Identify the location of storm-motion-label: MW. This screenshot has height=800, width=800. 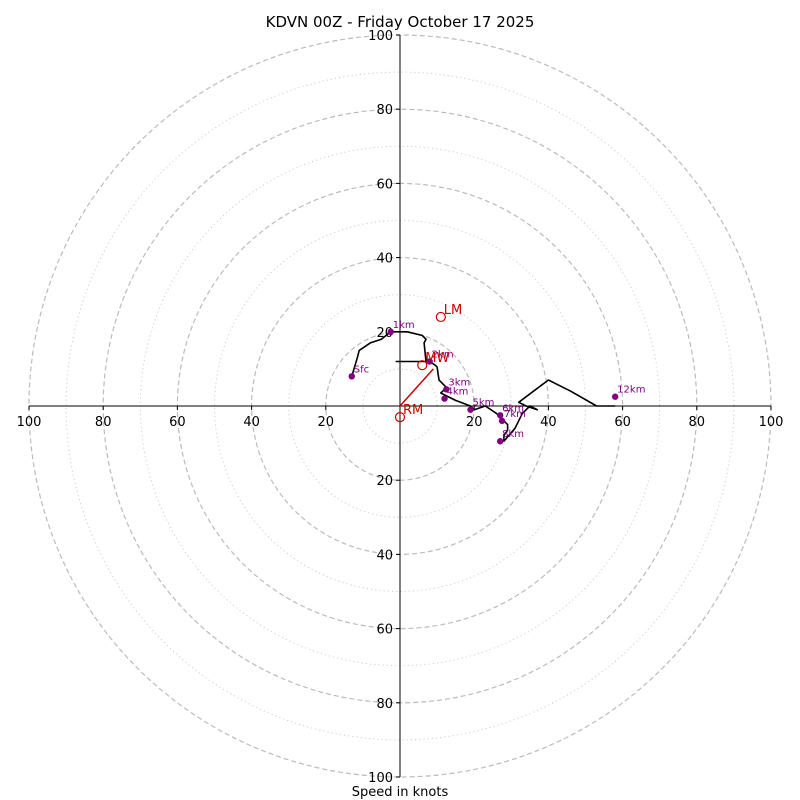
(437, 358).